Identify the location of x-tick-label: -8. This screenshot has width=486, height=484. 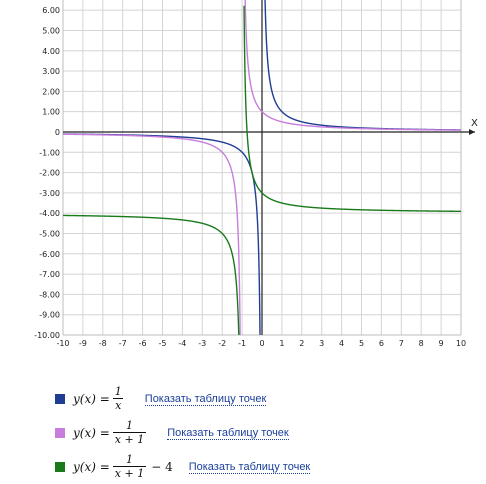
(103, 343).